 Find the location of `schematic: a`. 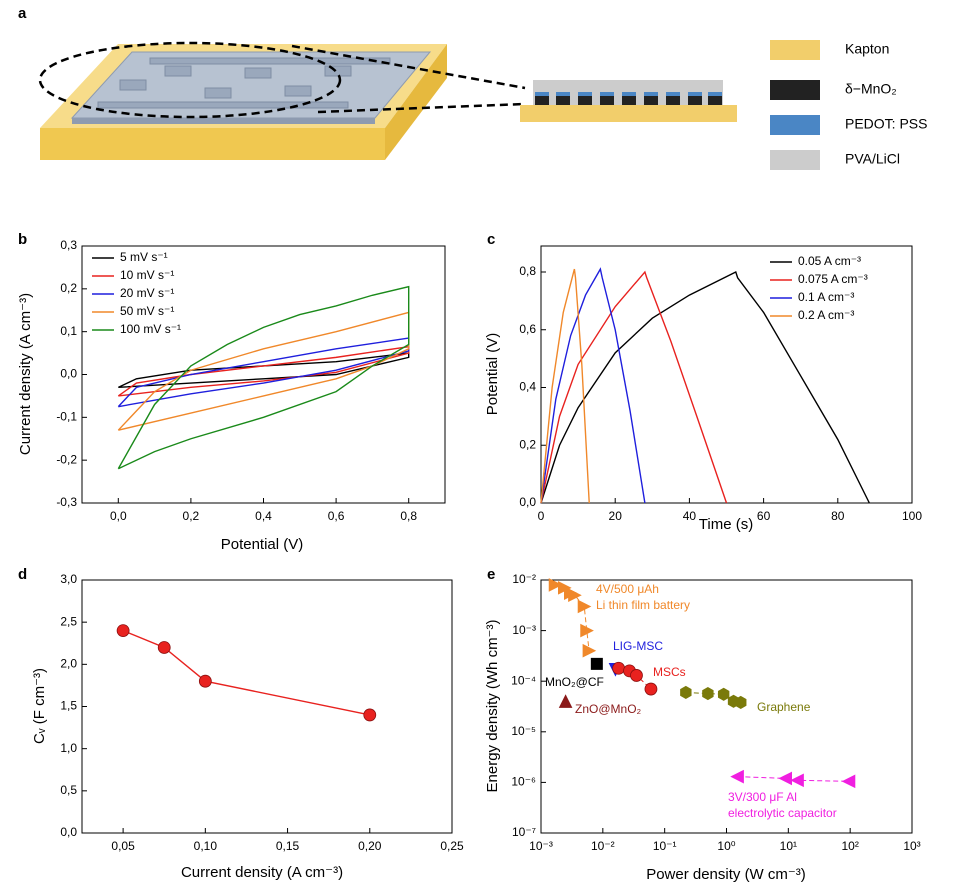

schematic: a is located at coordinates (377, 82).